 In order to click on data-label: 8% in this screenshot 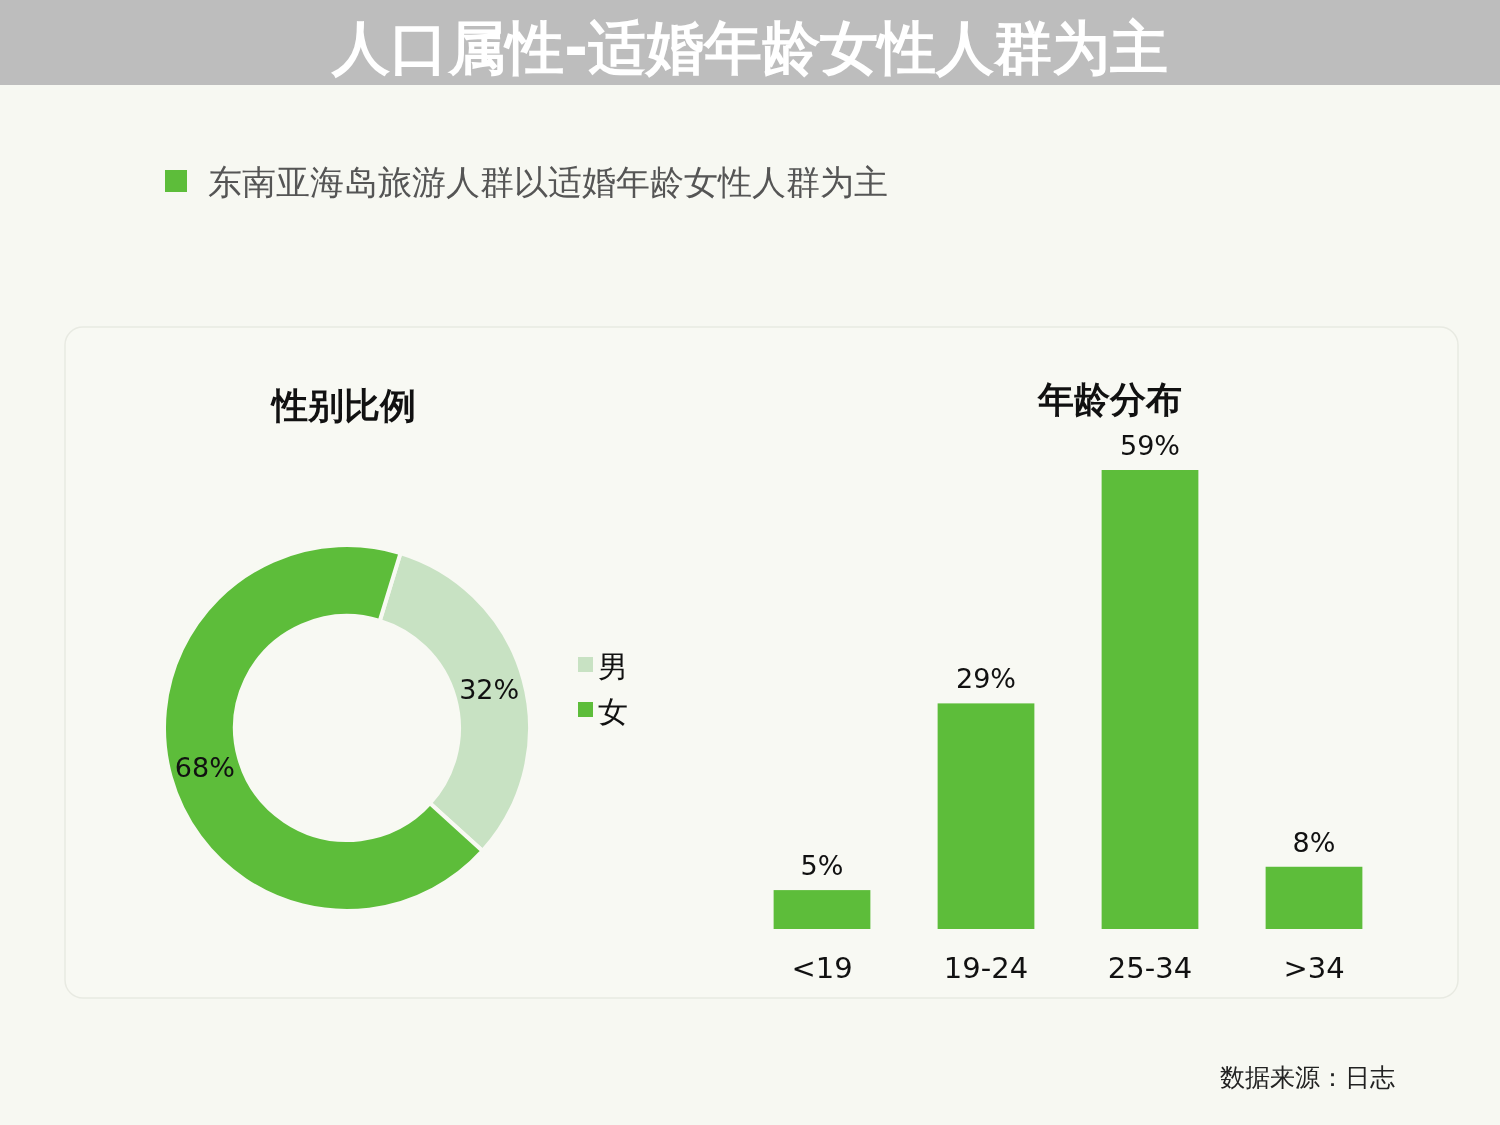, I will do `click(1314, 842)`.